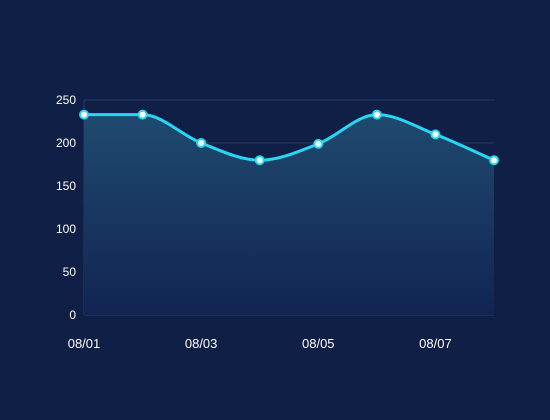 This screenshot has width=550, height=420. I want to click on x-tick-label: 08/01, so click(84, 343).